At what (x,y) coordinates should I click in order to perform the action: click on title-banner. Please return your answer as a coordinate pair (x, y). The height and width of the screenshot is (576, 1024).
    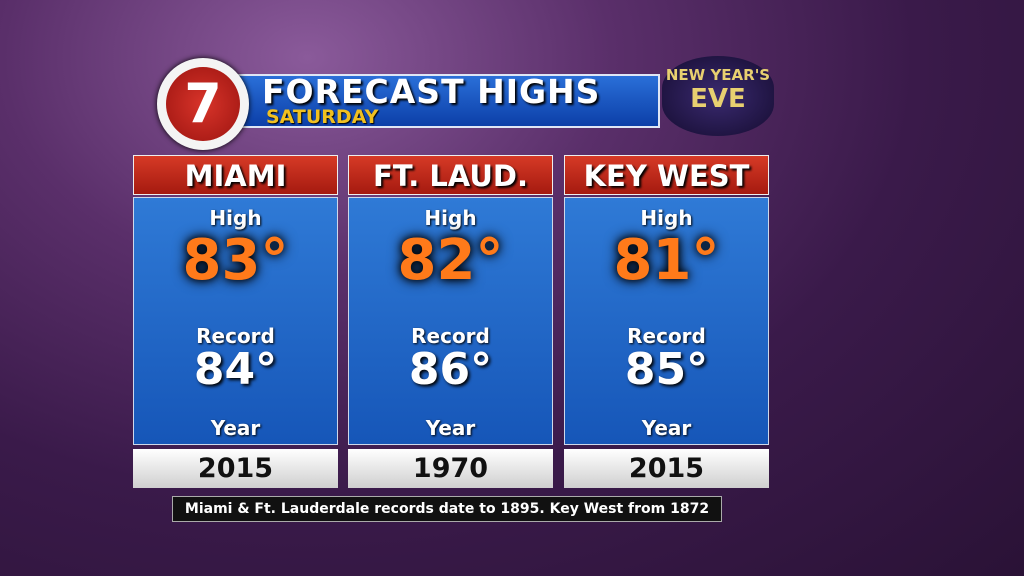
    Looking at the image, I should click on (425, 101).